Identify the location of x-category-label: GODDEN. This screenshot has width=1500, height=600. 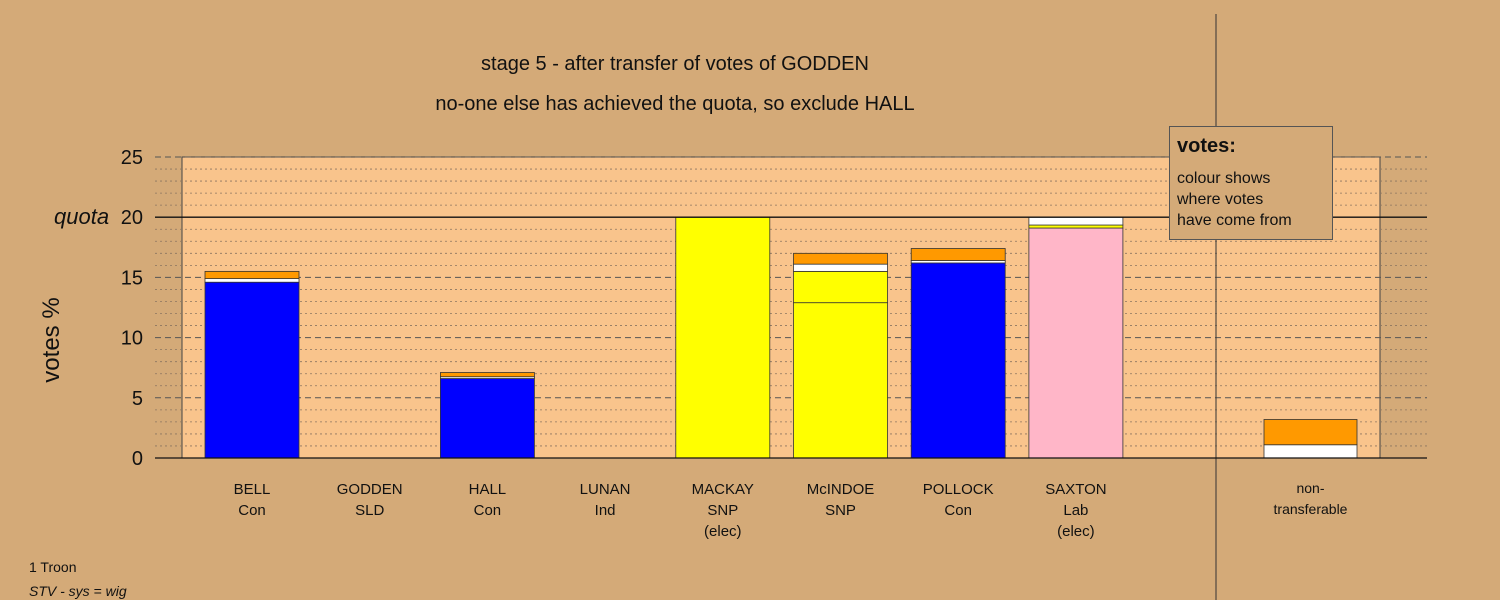
(370, 489).